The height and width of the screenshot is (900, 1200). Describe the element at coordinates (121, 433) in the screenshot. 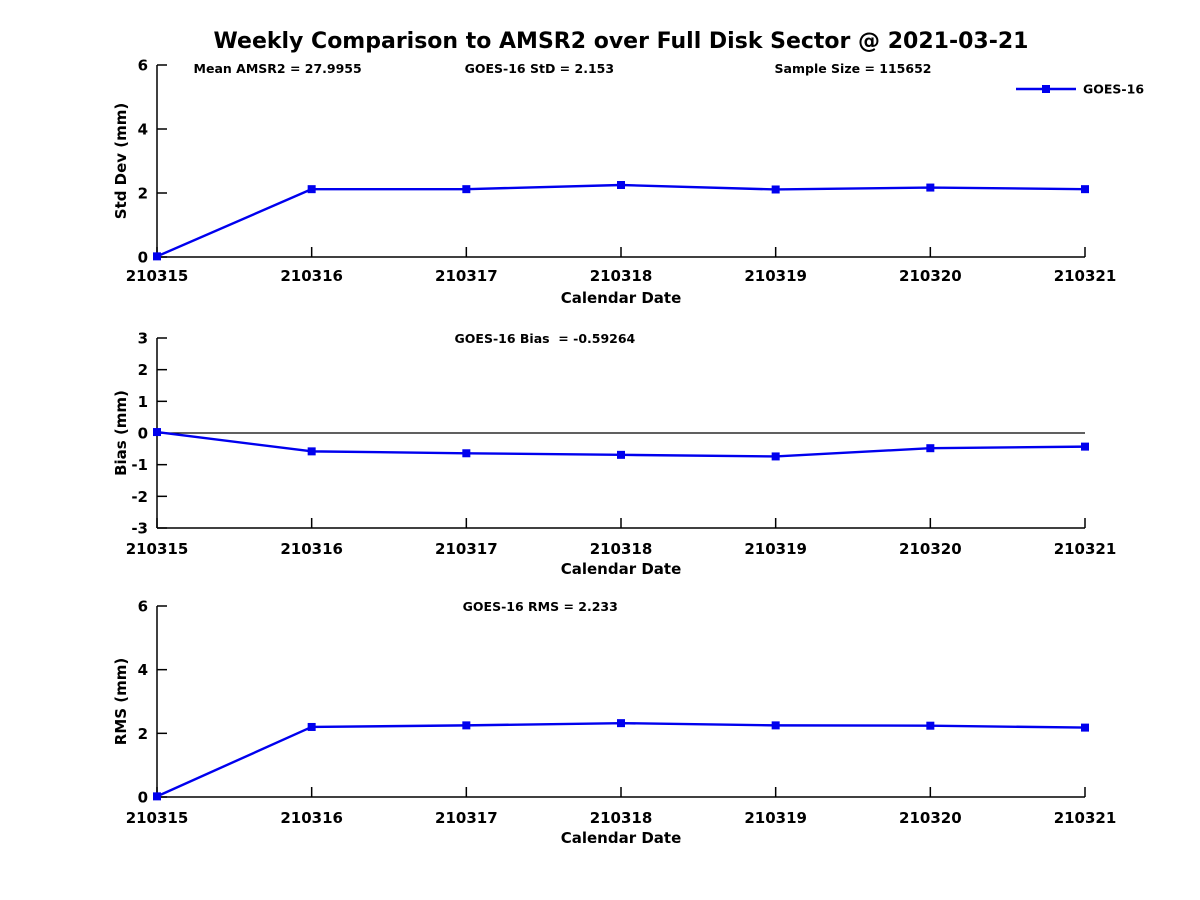

I see `y-axis-title: Bias (mm)` at that location.